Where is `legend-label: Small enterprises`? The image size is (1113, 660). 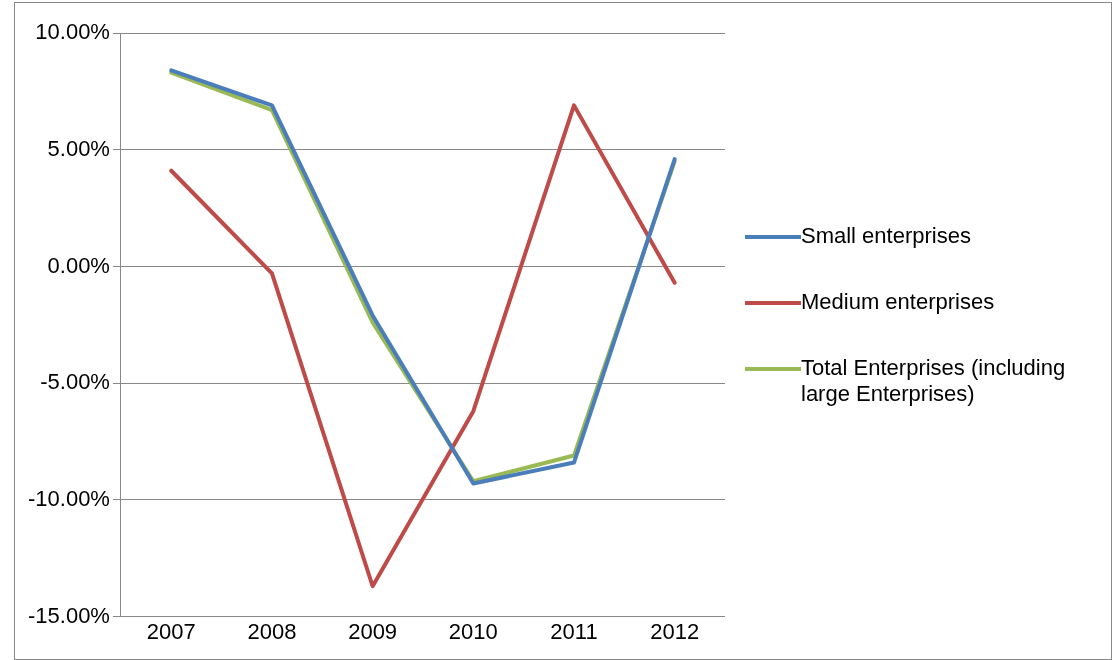
legend-label: Small enterprises is located at coordinates (886, 236).